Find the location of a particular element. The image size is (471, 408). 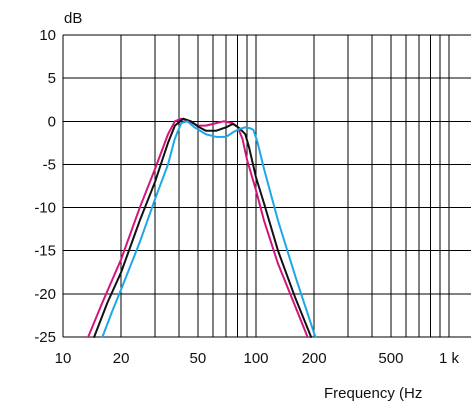

x-tick-label: 10 is located at coordinates (63, 358).